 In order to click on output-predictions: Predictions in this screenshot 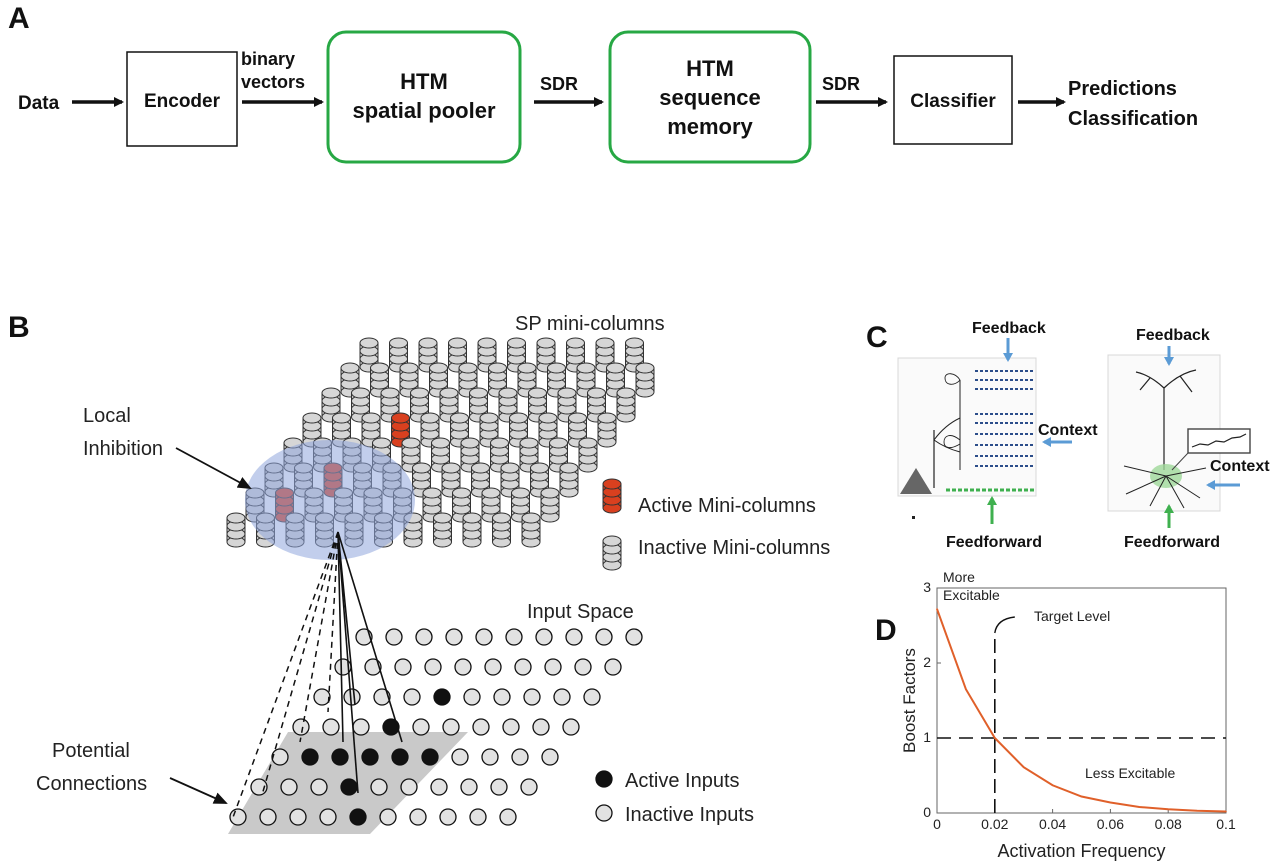, I will do `click(1122, 89)`.